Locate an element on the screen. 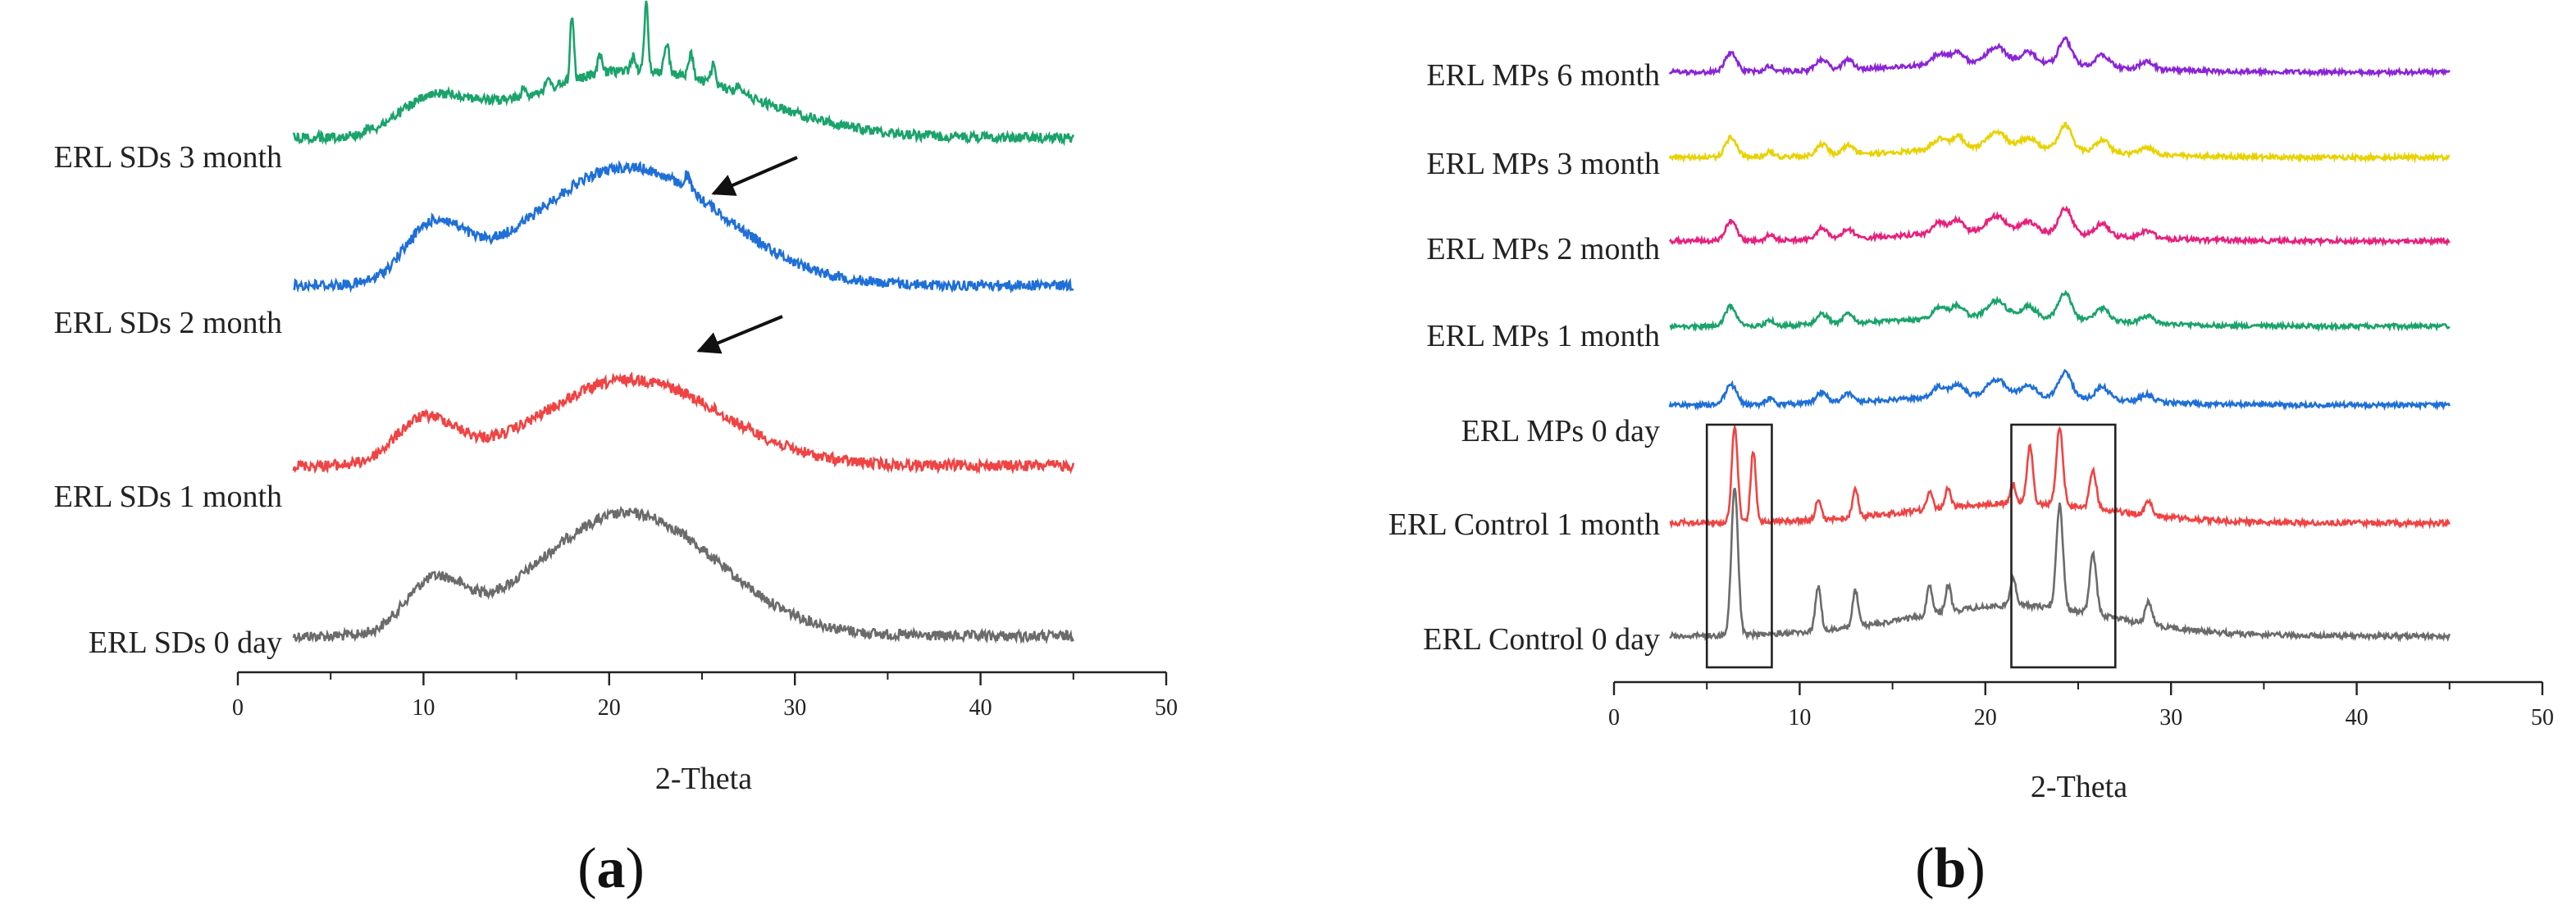  series-label-erl-mps-6-month: ERL MPs 6 month is located at coordinates (1543, 75).